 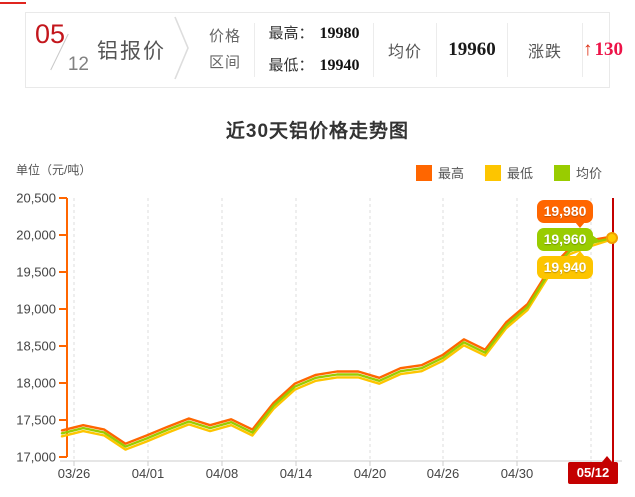 I want to click on x-tick-label: 04/26, so click(x=443, y=473).